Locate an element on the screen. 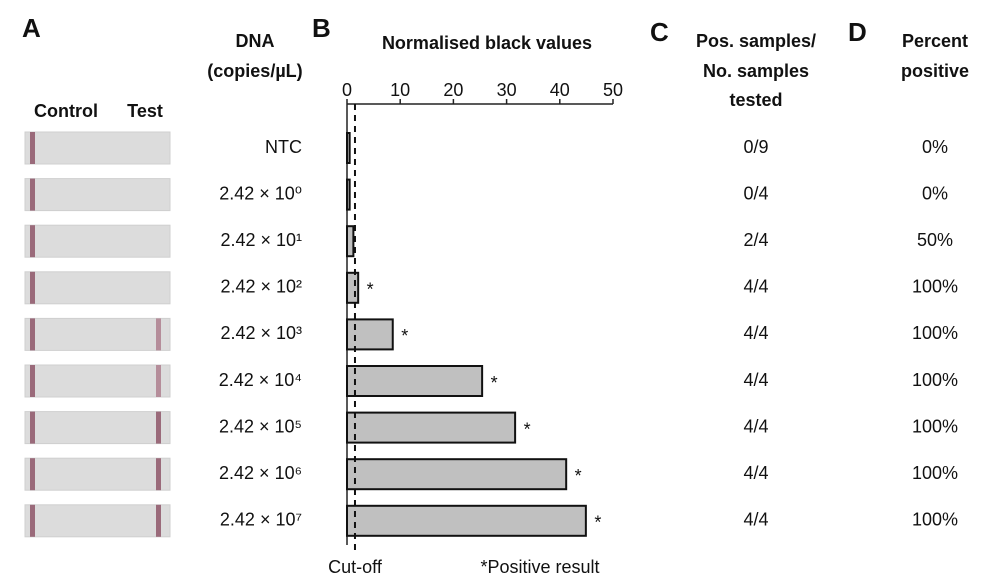  table-cell: 0/4 is located at coordinates (755, 193).